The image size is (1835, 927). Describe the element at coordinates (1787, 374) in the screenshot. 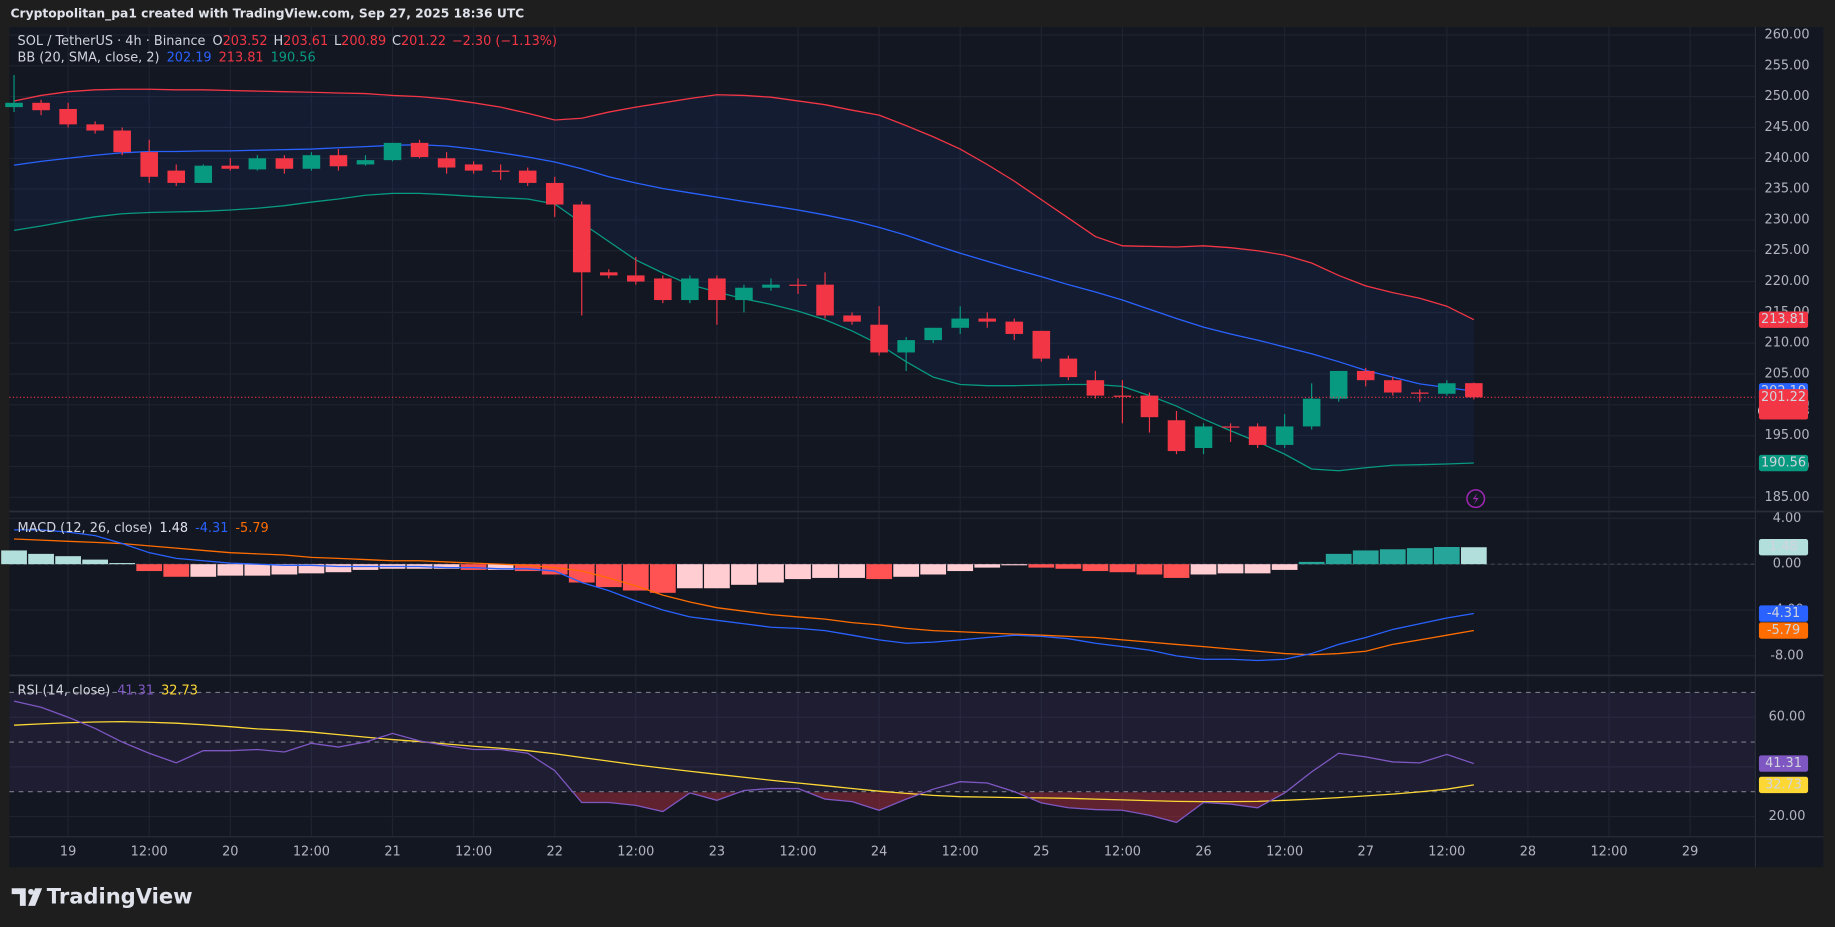

I see `y-tick-label: 205.00` at that location.